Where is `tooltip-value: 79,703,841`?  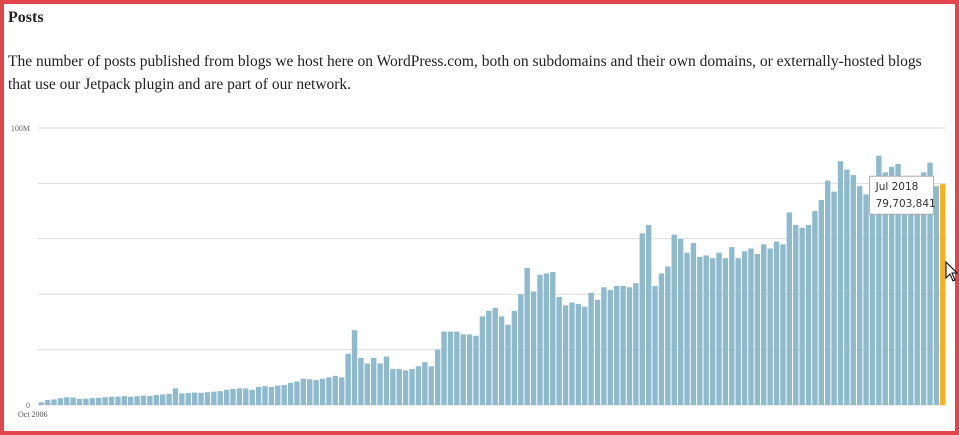 tooltip-value: 79,703,841 is located at coordinates (906, 204).